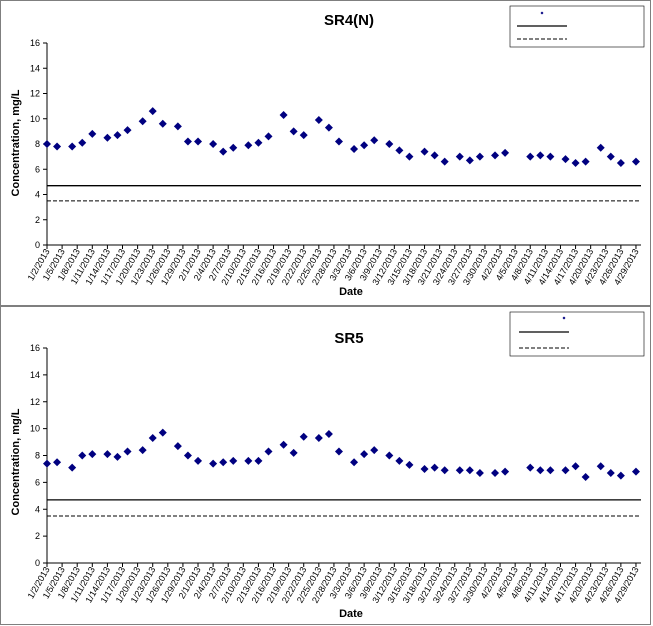 Image resolution: width=653 pixels, height=626 pixels. I want to click on y-tick-label: 16, so click(35, 43).